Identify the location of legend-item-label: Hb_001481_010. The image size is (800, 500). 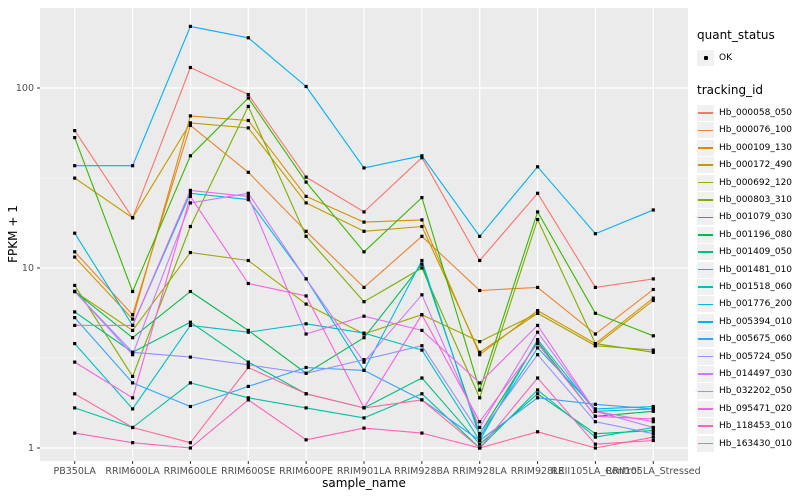
(756, 269).